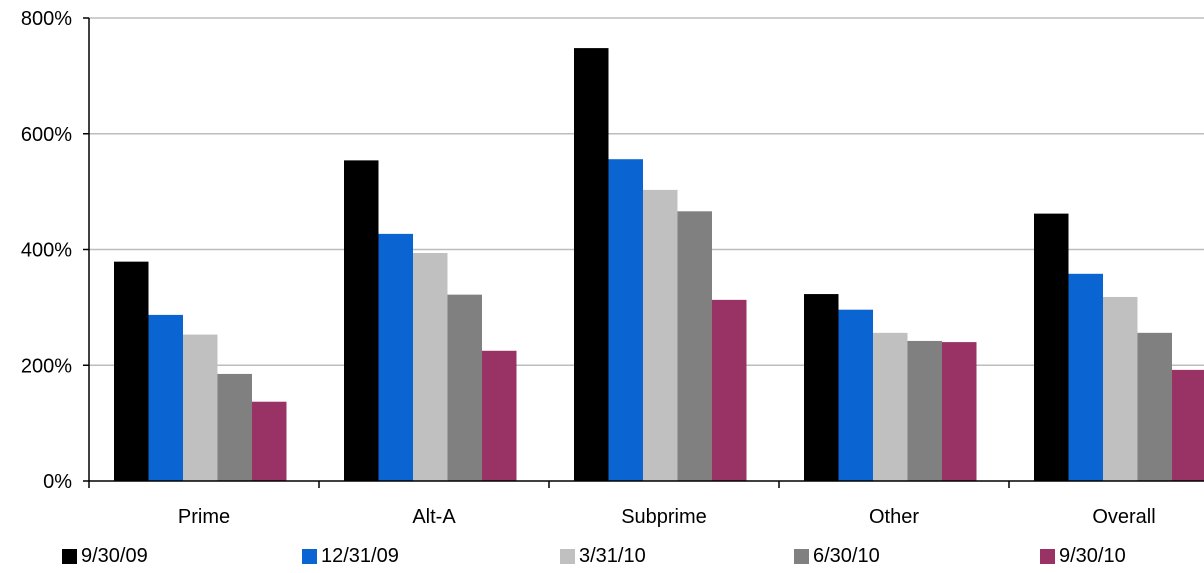 This screenshot has width=1204, height=573. Describe the element at coordinates (204, 517) in the screenshot. I see `x-tick-label: Prime` at that location.